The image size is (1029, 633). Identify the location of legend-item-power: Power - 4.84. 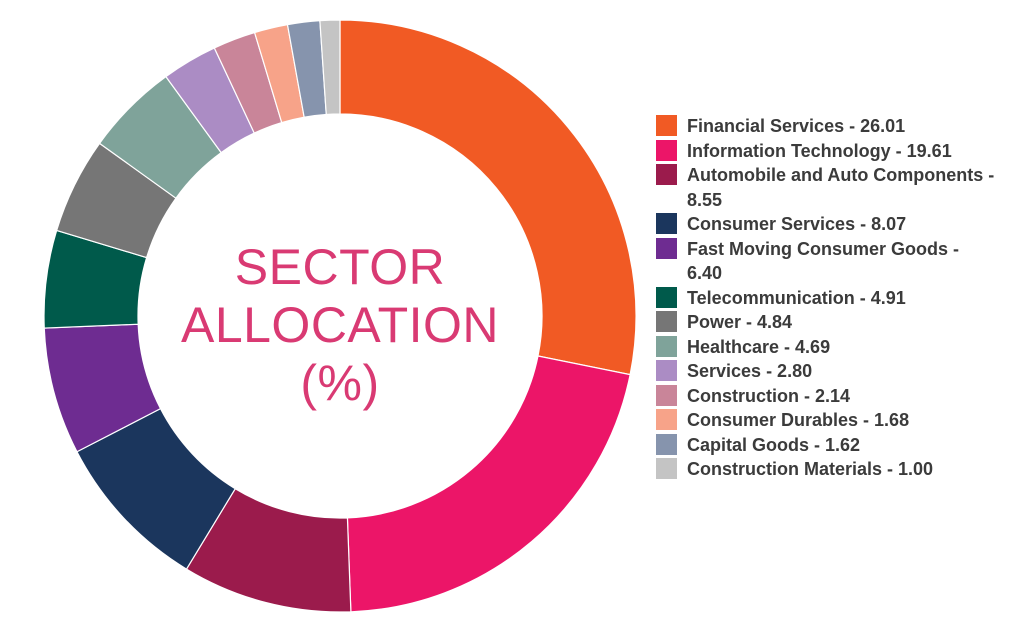
(840, 322).